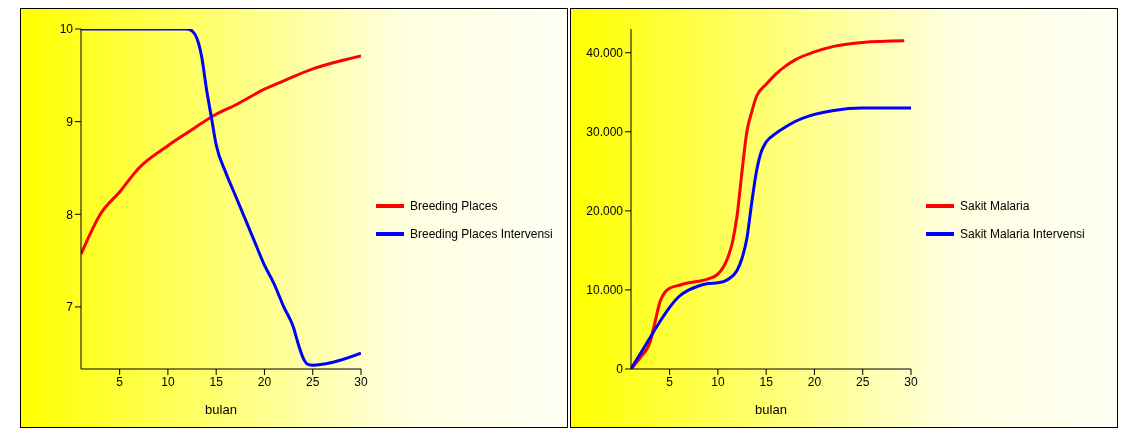  What do you see at coordinates (70, 121) in the screenshot?
I see `y-tick-label: 9` at bounding box center [70, 121].